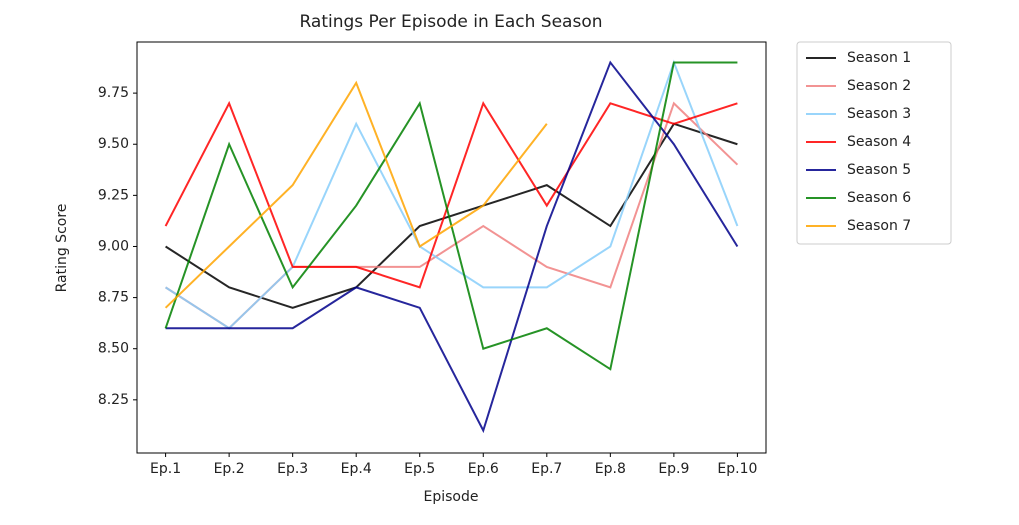 Image resolution: width=1019 pixels, height=525 pixels. Describe the element at coordinates (113, 400) in the screenshot. I see `y-tick-label: 8.25` at that location.